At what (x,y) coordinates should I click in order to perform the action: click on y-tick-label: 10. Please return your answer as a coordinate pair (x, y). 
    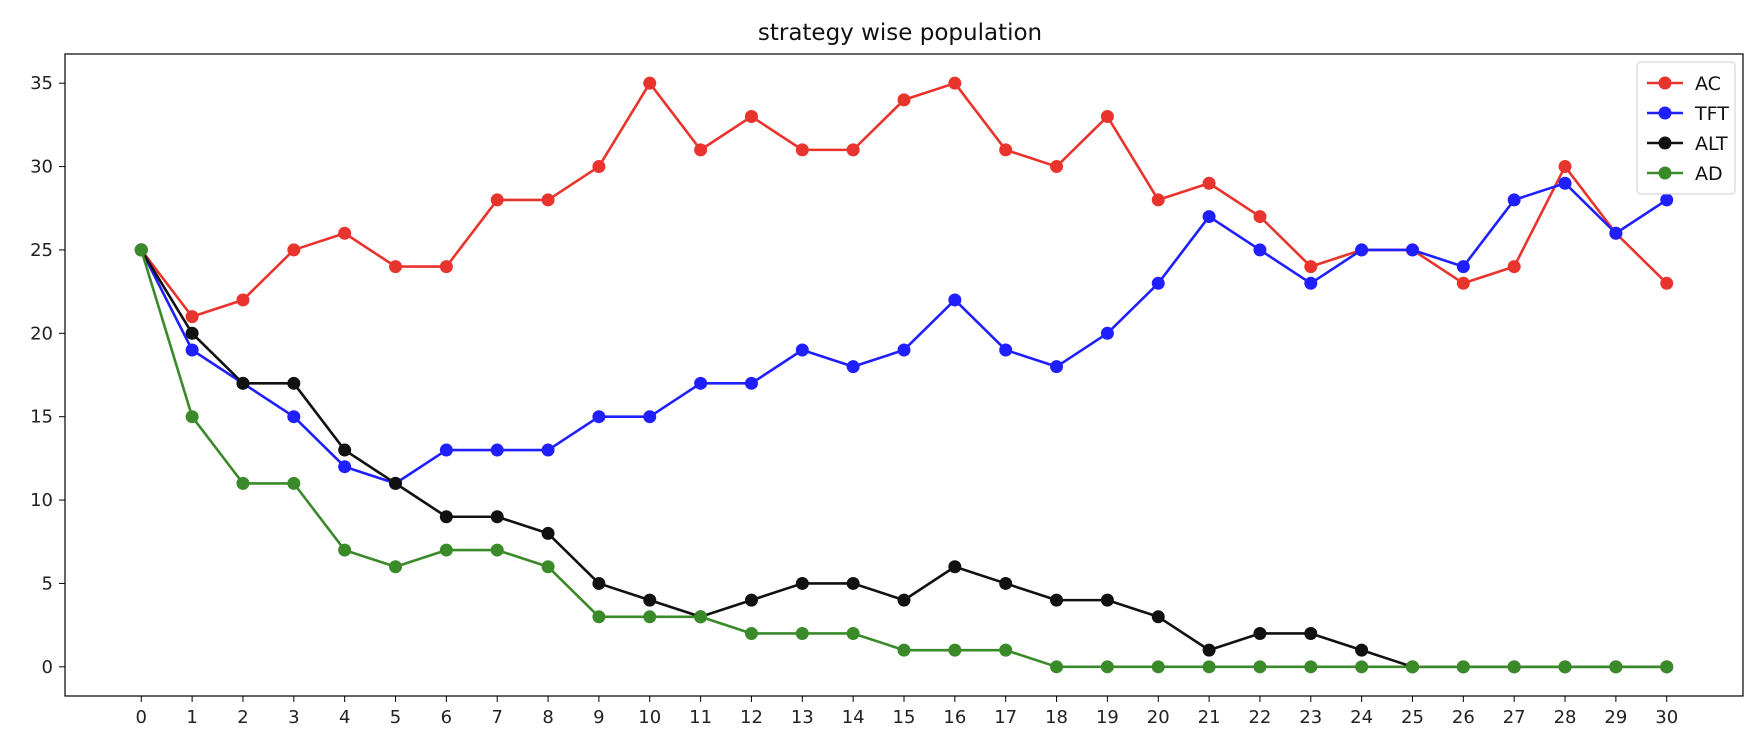
    Looking at the image, I should click on (41, 500).